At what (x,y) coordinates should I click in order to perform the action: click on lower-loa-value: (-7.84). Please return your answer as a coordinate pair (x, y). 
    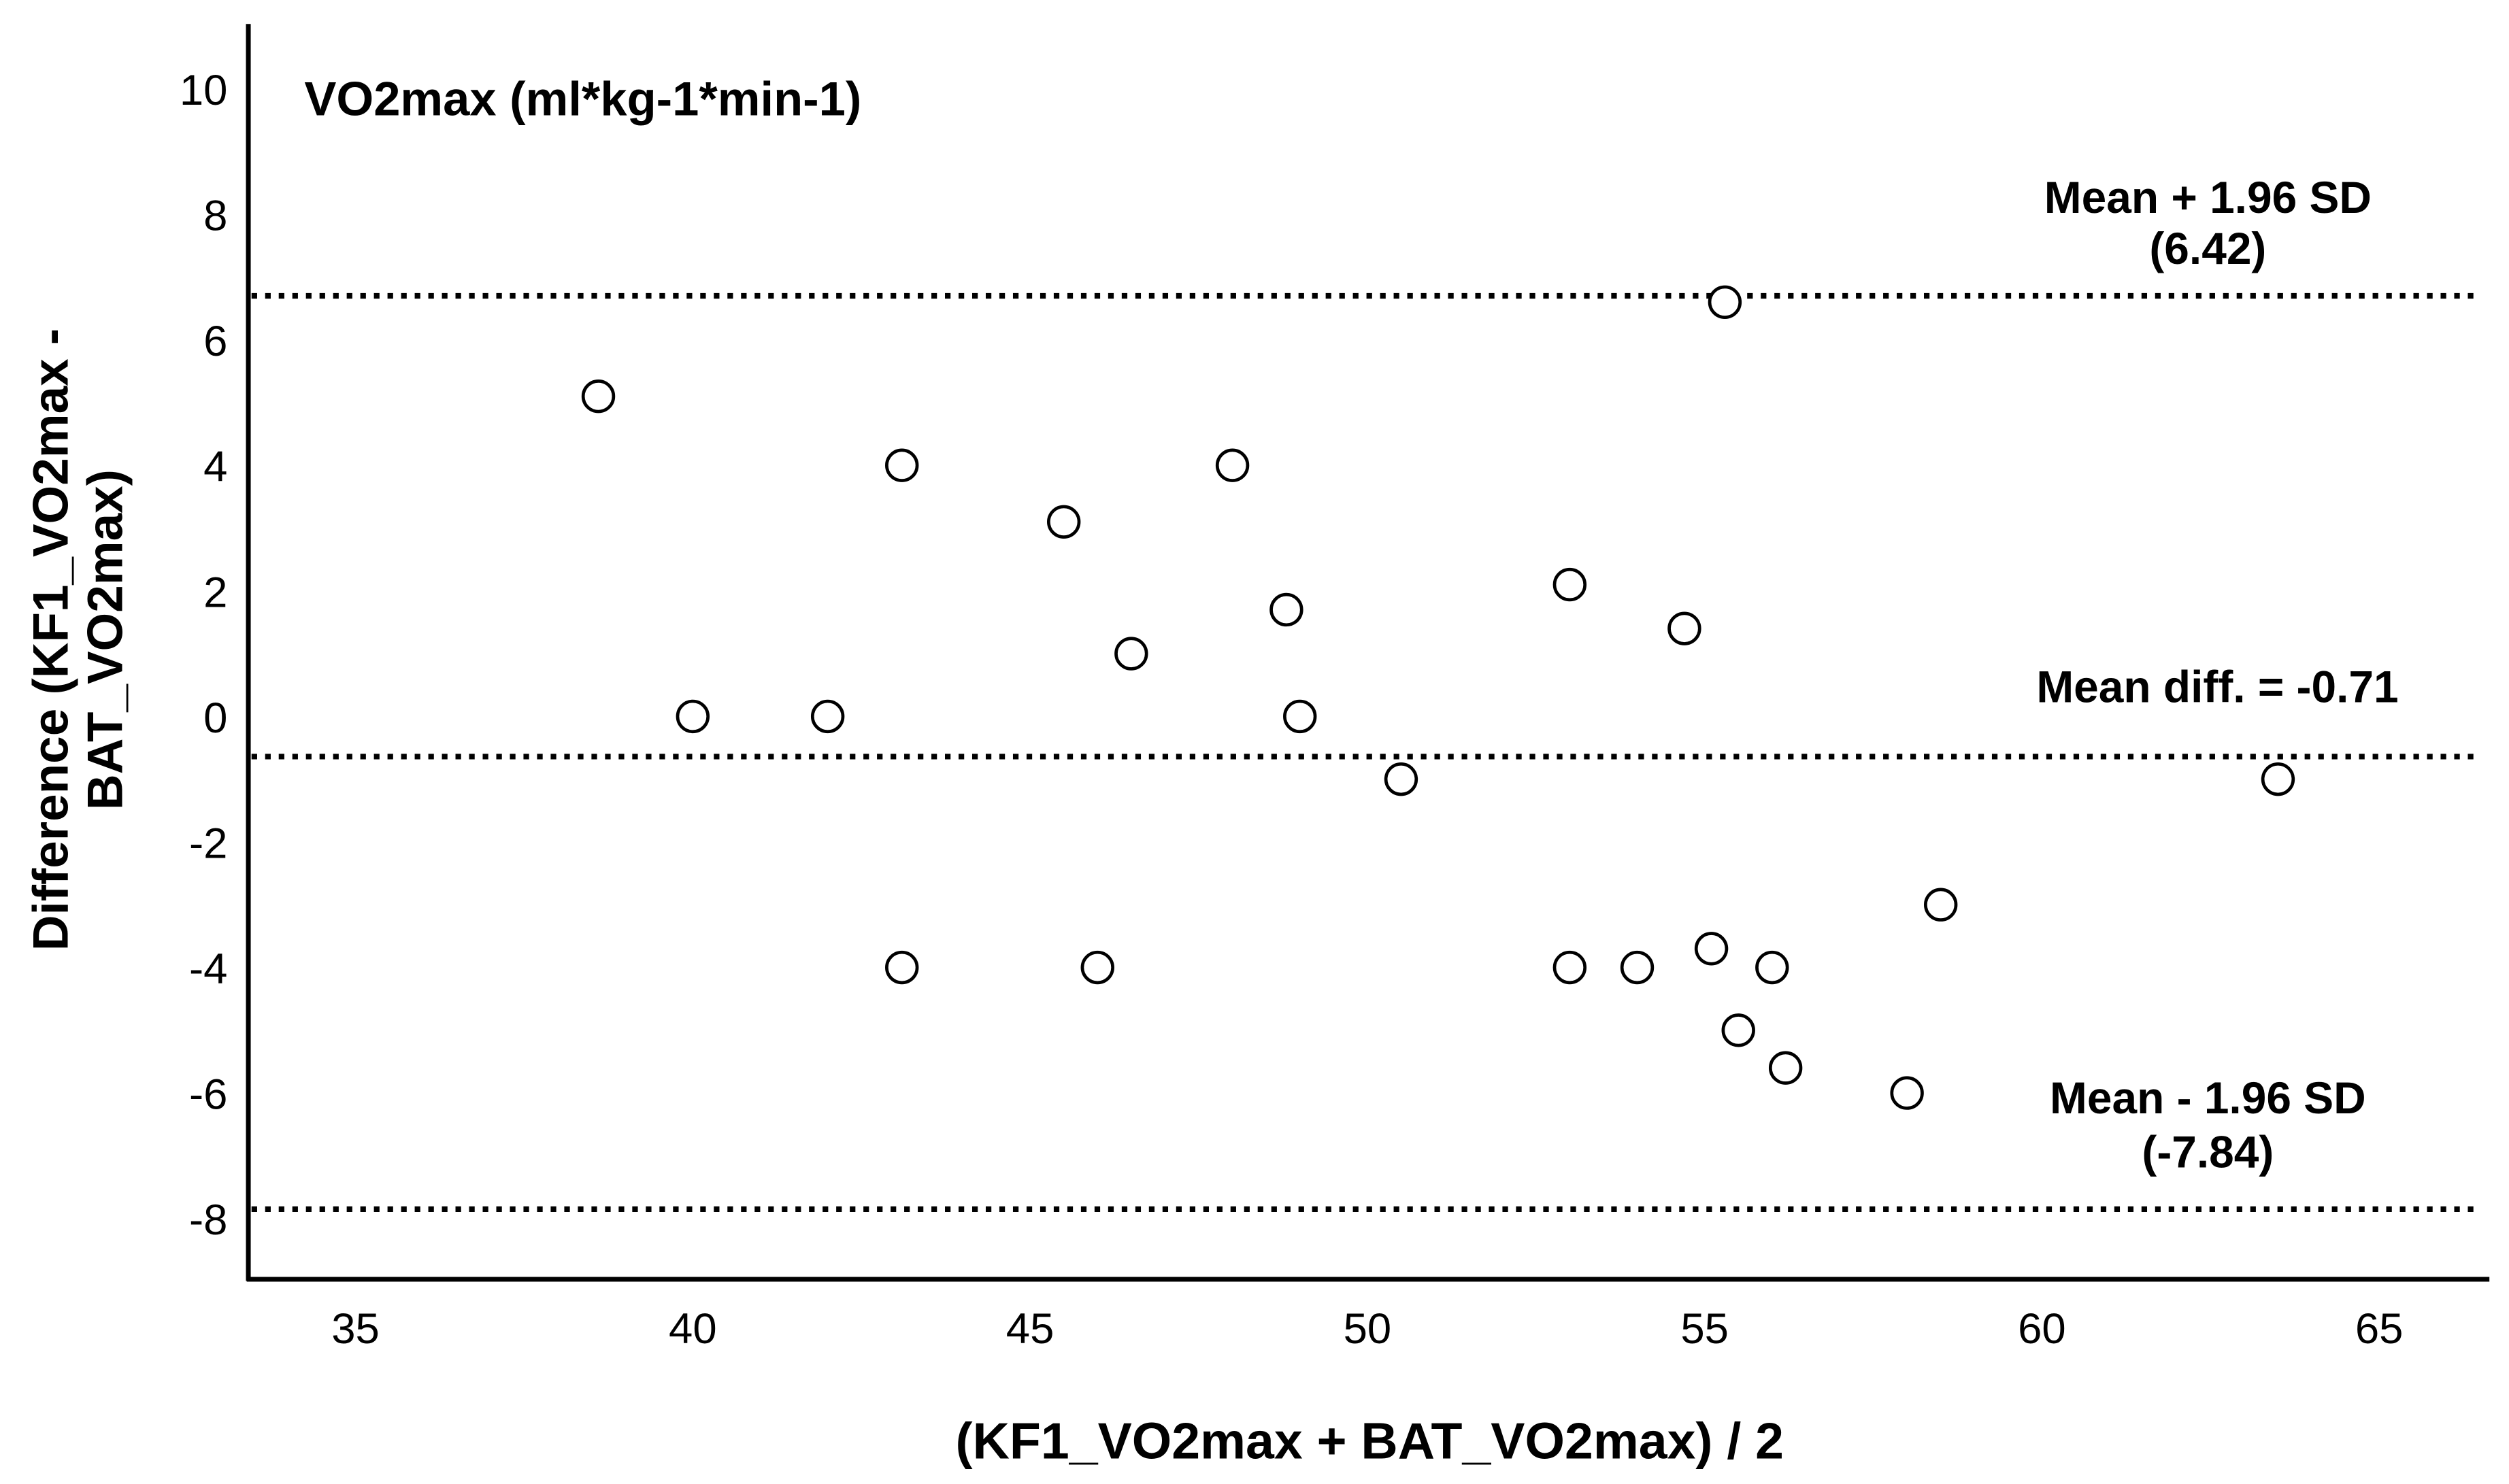
    Looking at the image, I should click on (2208, 1152).